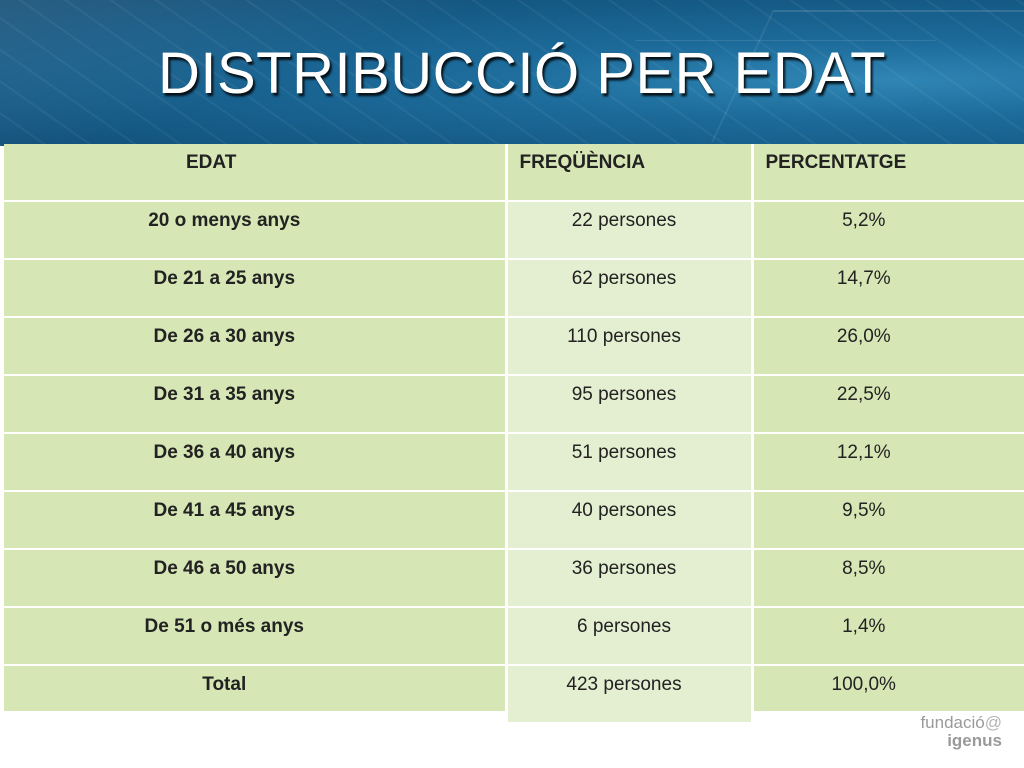 This screenshot has height=768, width=1024. What do you see at coordinates (256, 288) in the screenshot?
I see `age-range-cell: De 21 a 25 anys` at bounding box center [256, 288].